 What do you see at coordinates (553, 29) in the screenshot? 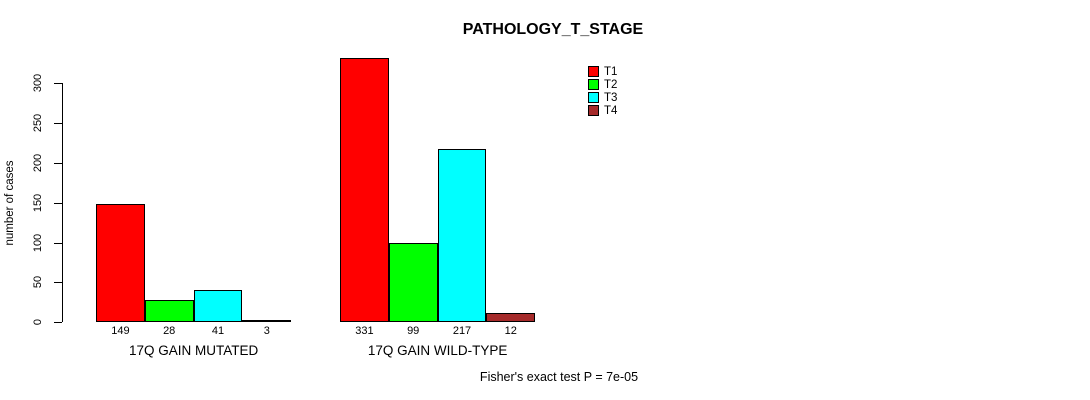
I see `chart-title: PATHOLOGY_T_STAGE` at bounding box center [553, 29].